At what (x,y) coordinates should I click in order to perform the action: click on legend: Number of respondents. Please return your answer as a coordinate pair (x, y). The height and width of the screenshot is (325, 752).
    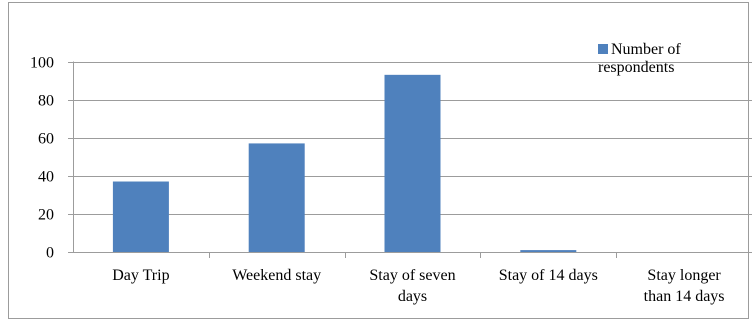
    Looking at the image, I should click on (663, 59).